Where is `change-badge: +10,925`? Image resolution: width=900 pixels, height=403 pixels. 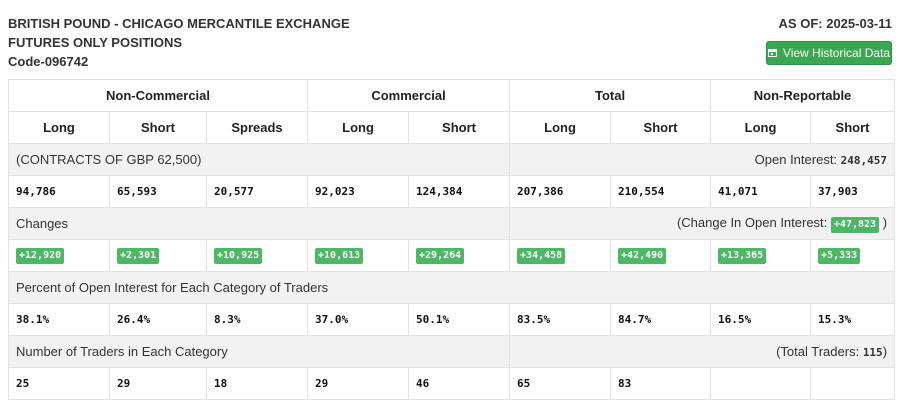 change-badge: +10,925 is located at coordinates (238, 255).